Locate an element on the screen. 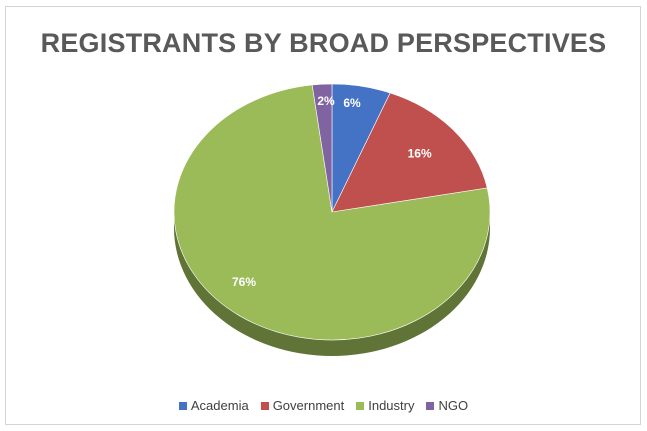 This screenshot has height=431, width=647. legend-swatch-ngo is located at coordinates (430, 405).